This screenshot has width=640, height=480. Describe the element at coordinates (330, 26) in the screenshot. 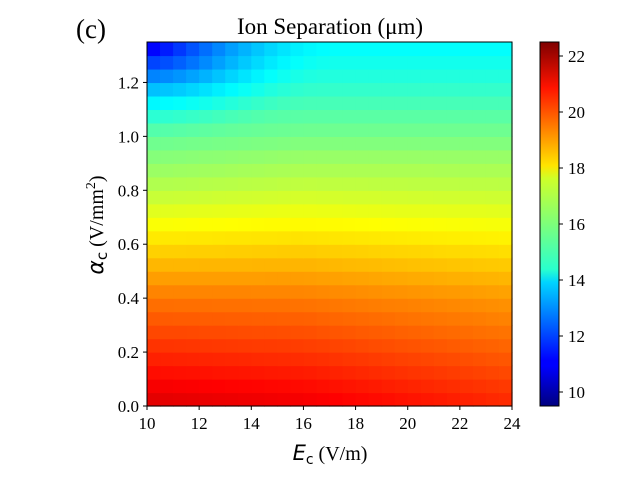

I see `chart-title: Ion Separation (μm)` at that location.